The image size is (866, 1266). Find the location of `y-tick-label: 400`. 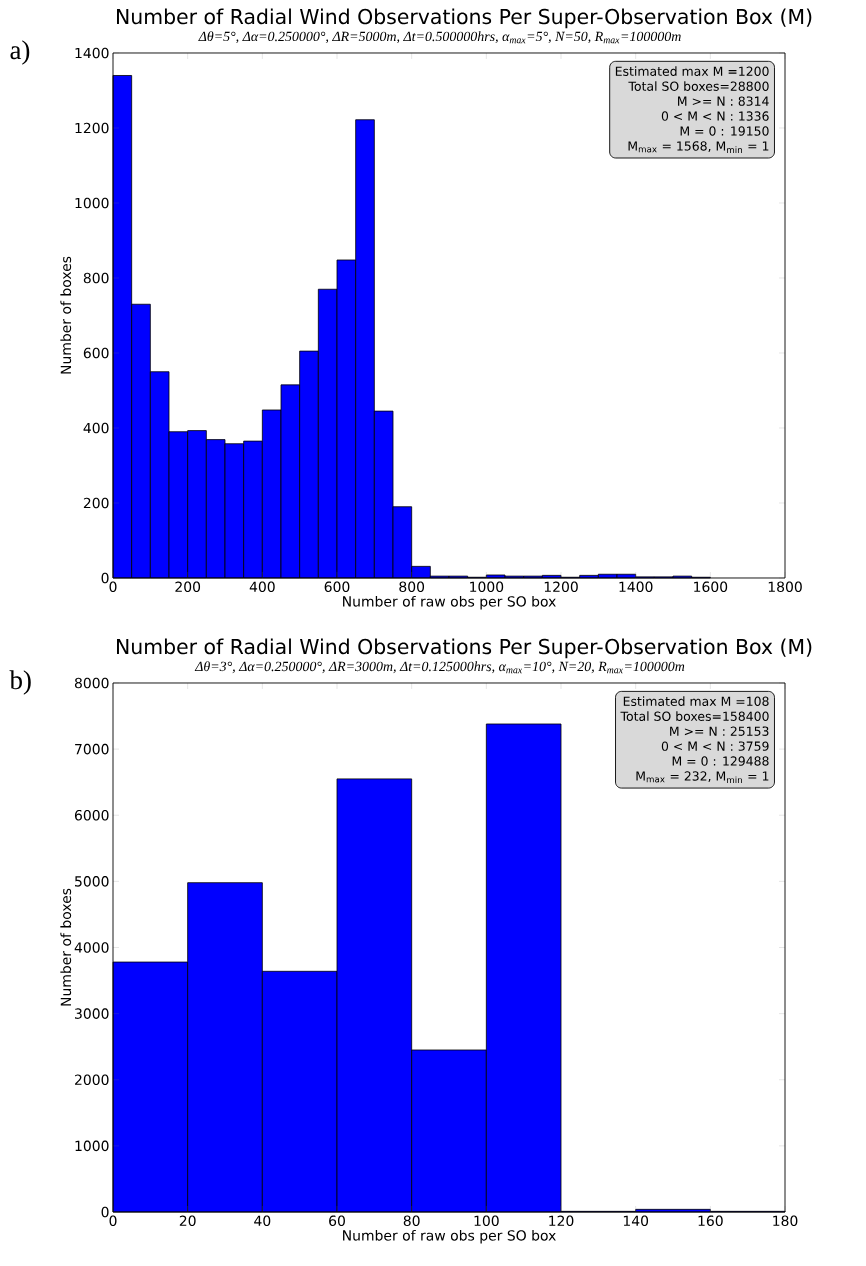

y-tick-label: 400 is located at coordinates (96, 428).